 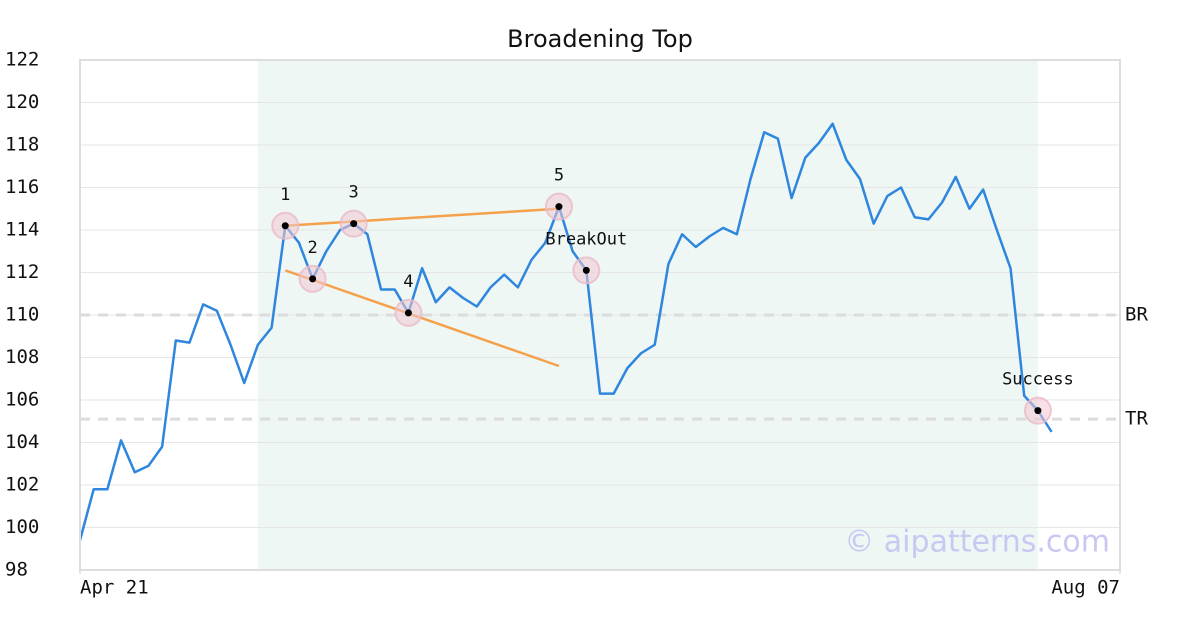 I want to click on marker-label: 1, so click(x=285, y=195).